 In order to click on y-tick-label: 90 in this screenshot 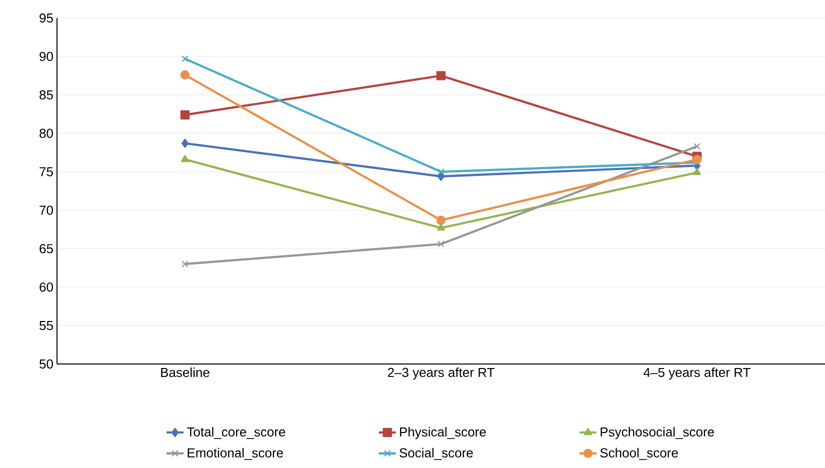, I will do `click(46, 57)`.